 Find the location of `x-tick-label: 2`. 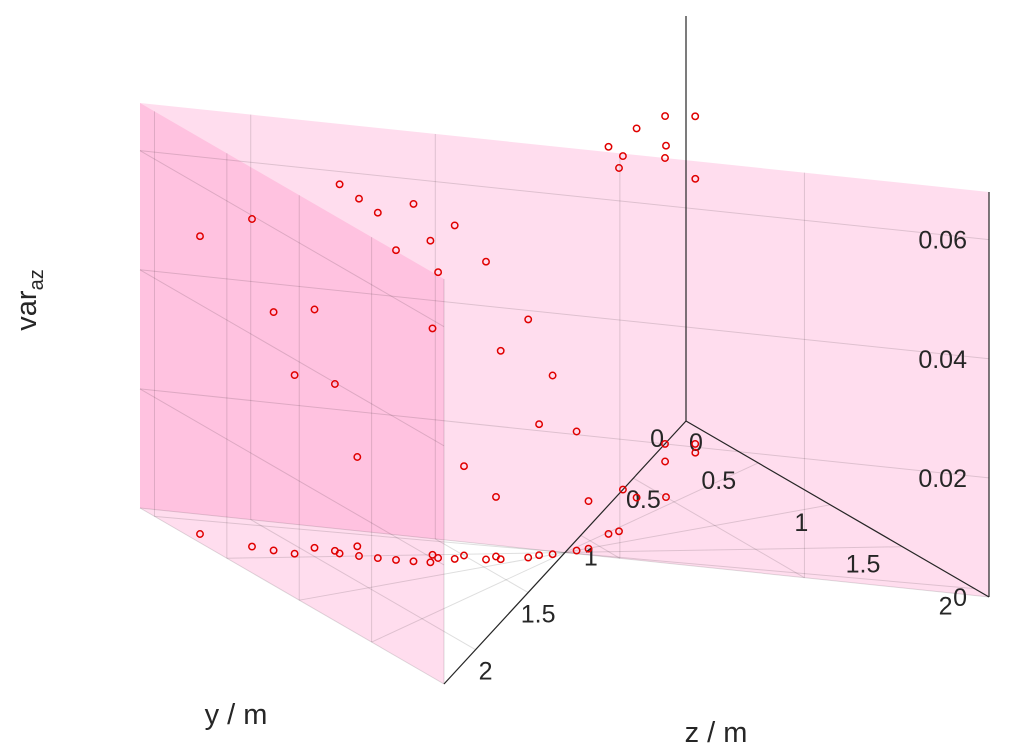

x-tick-label: 2 is located at coordinates (486, 672).